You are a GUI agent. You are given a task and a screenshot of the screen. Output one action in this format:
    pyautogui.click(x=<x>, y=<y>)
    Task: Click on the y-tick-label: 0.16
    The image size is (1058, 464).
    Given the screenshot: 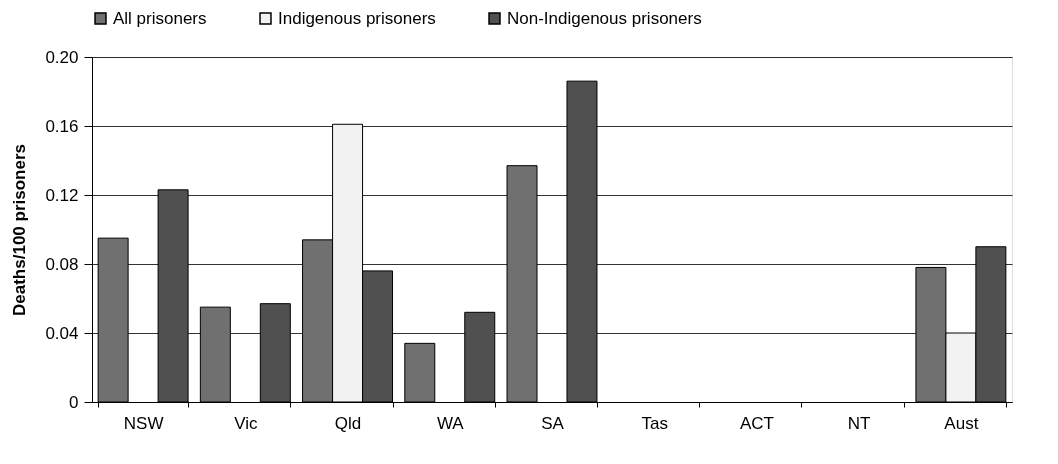 What is the action you would take?
    pyautogui.click(x=62, y=126)
    